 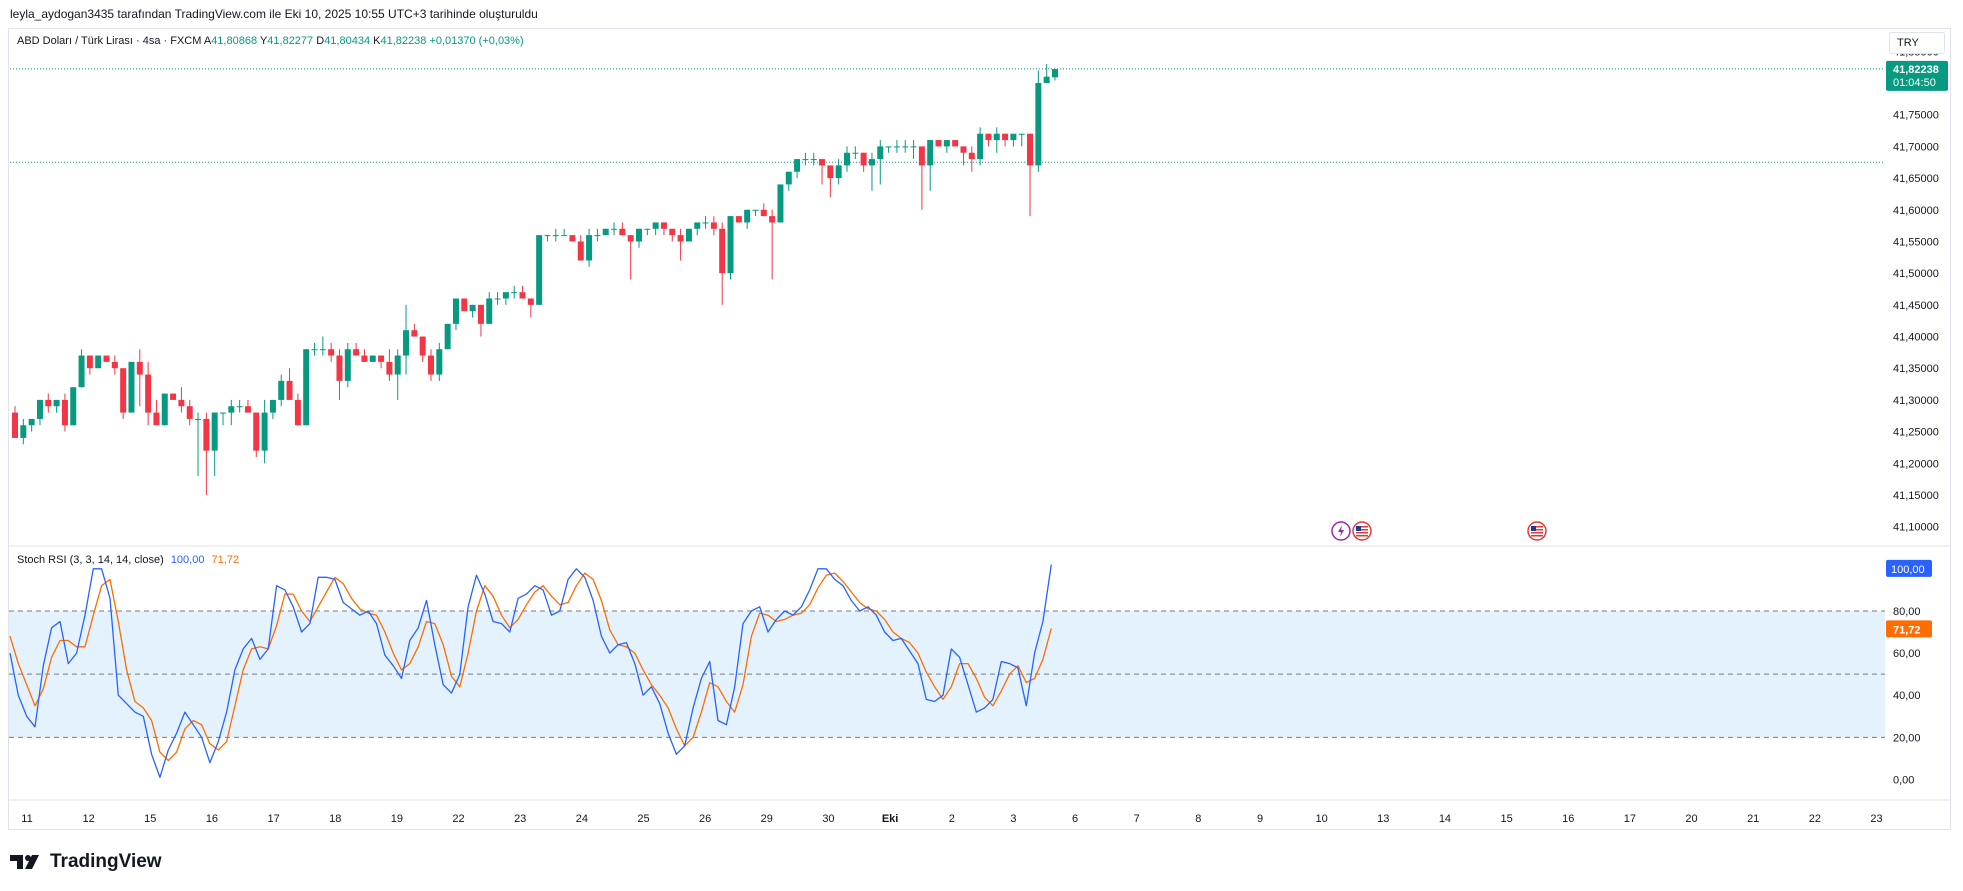 I want to click on stoch-rsi-k-value: 100,00, so click(x=187, y=560).